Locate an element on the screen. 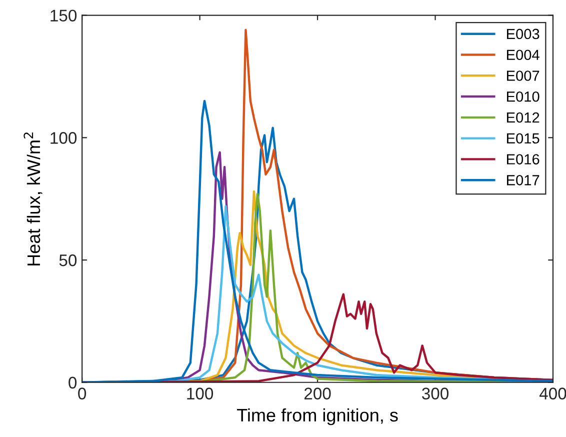 This screenshot has height=437, width=566. x-tick-label: 100 is located at coordinates (200, 394).